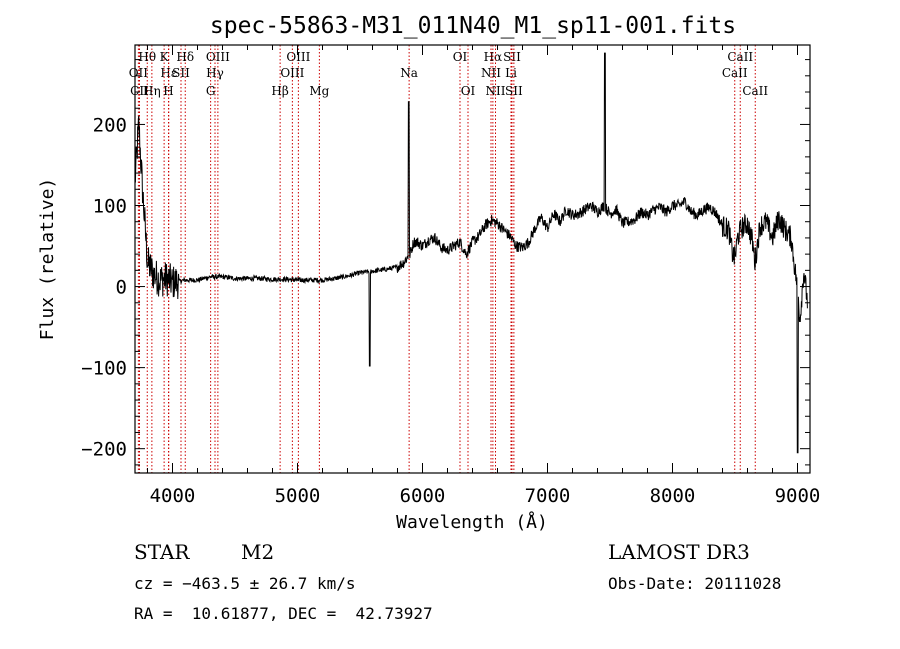 This screenshot has height=649, width=900. What do you see at coordinates (139, 73) in the screenshot?
I see `line-marker-label: OII` at bounding box center [139, 73].